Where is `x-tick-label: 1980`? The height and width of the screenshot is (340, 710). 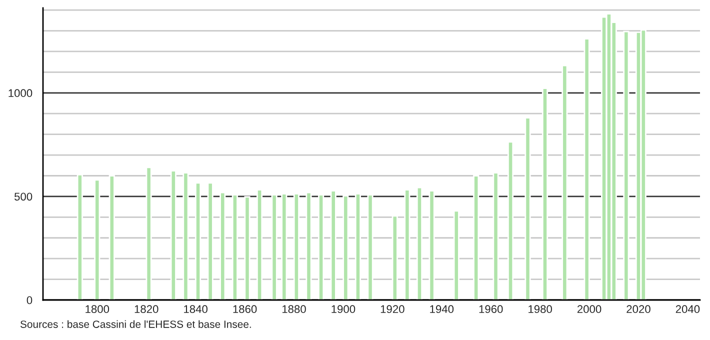 x-tick-label: 1980 is located at coordinates (540, 309).